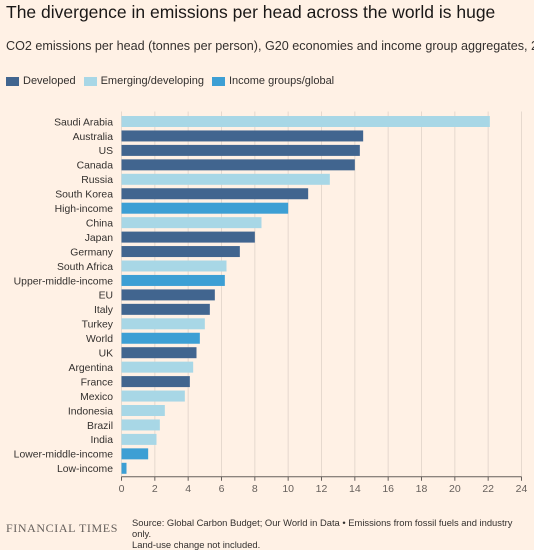  I want to click on legend-item-income-groups: Income groups/global, so click(273, 81).